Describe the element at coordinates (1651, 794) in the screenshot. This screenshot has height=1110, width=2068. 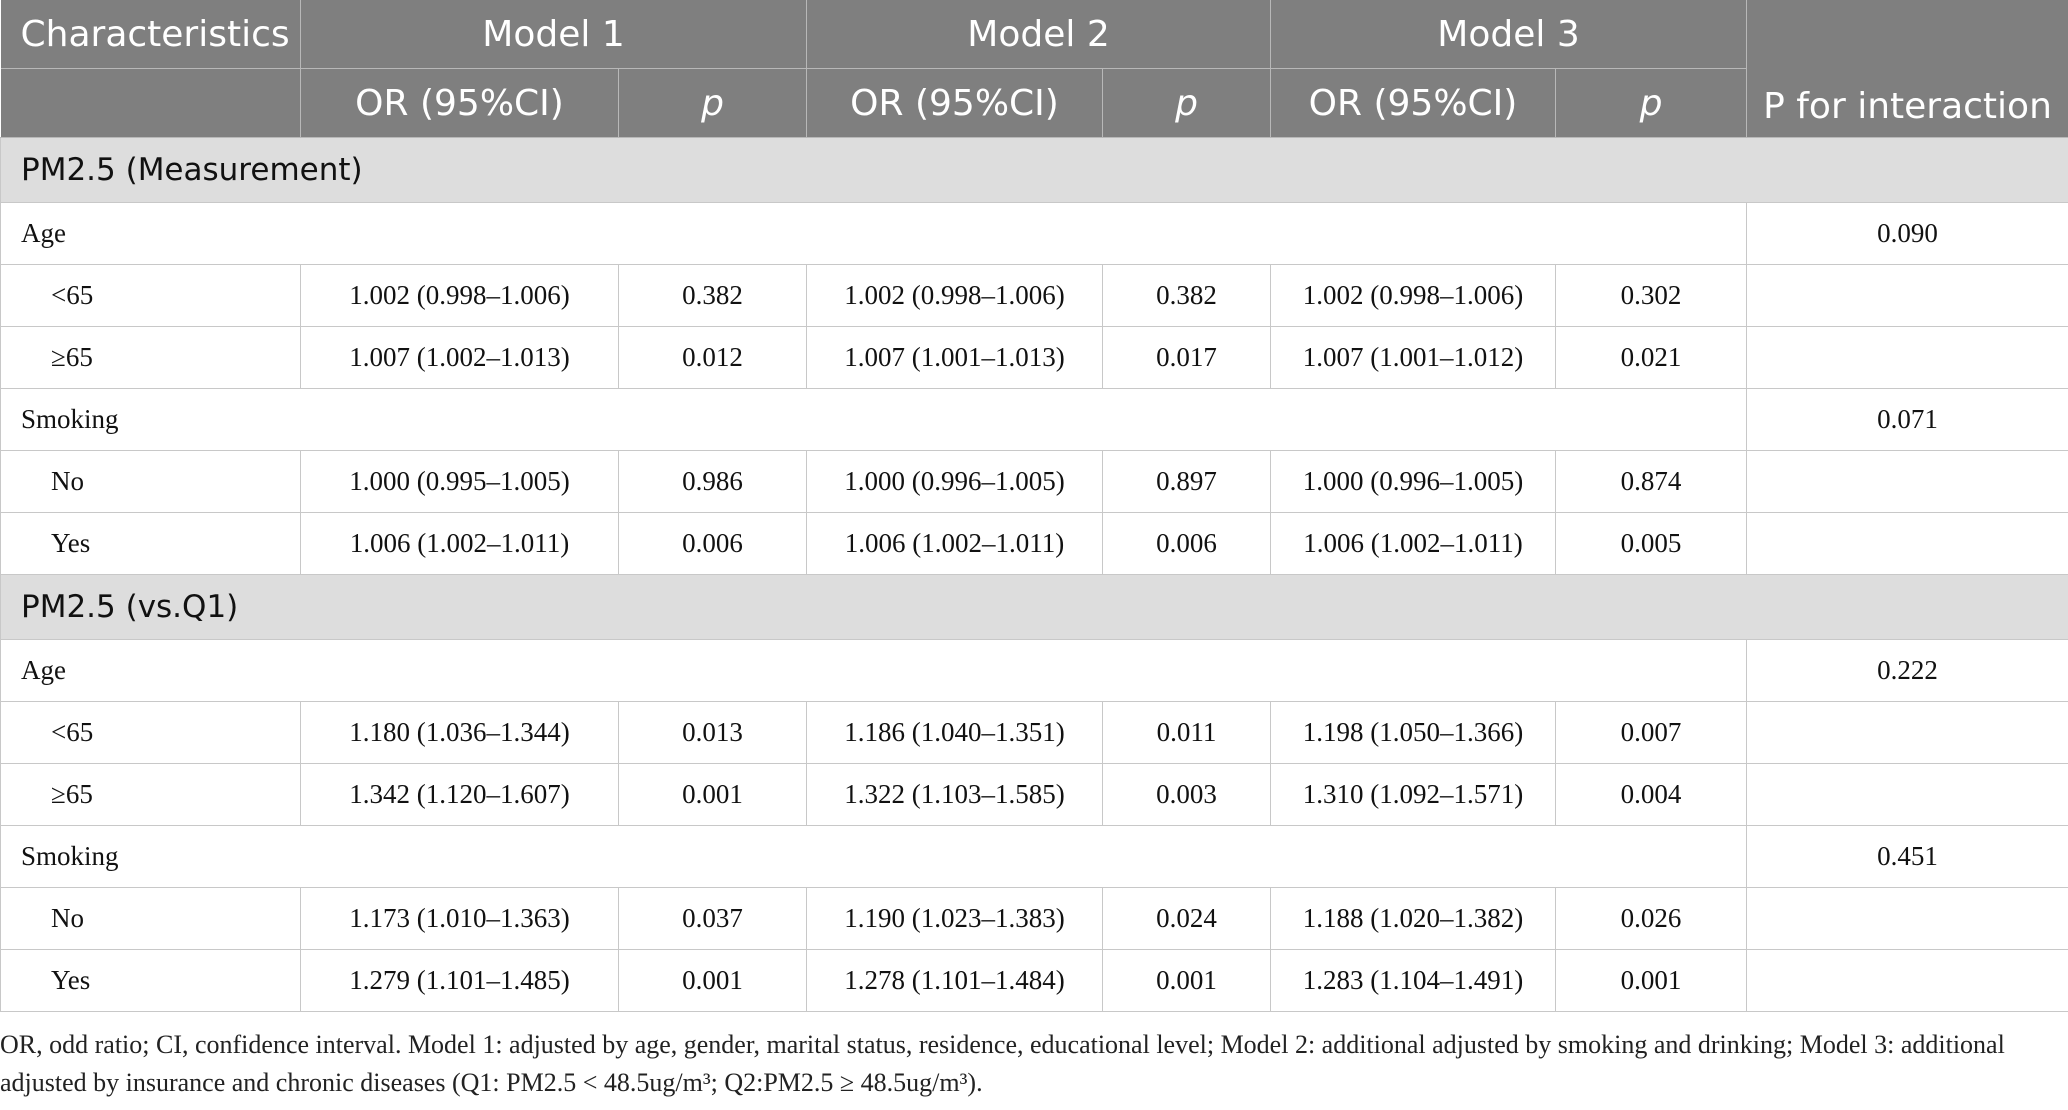
I see `model-3-p-cell: 0.004` at that location.